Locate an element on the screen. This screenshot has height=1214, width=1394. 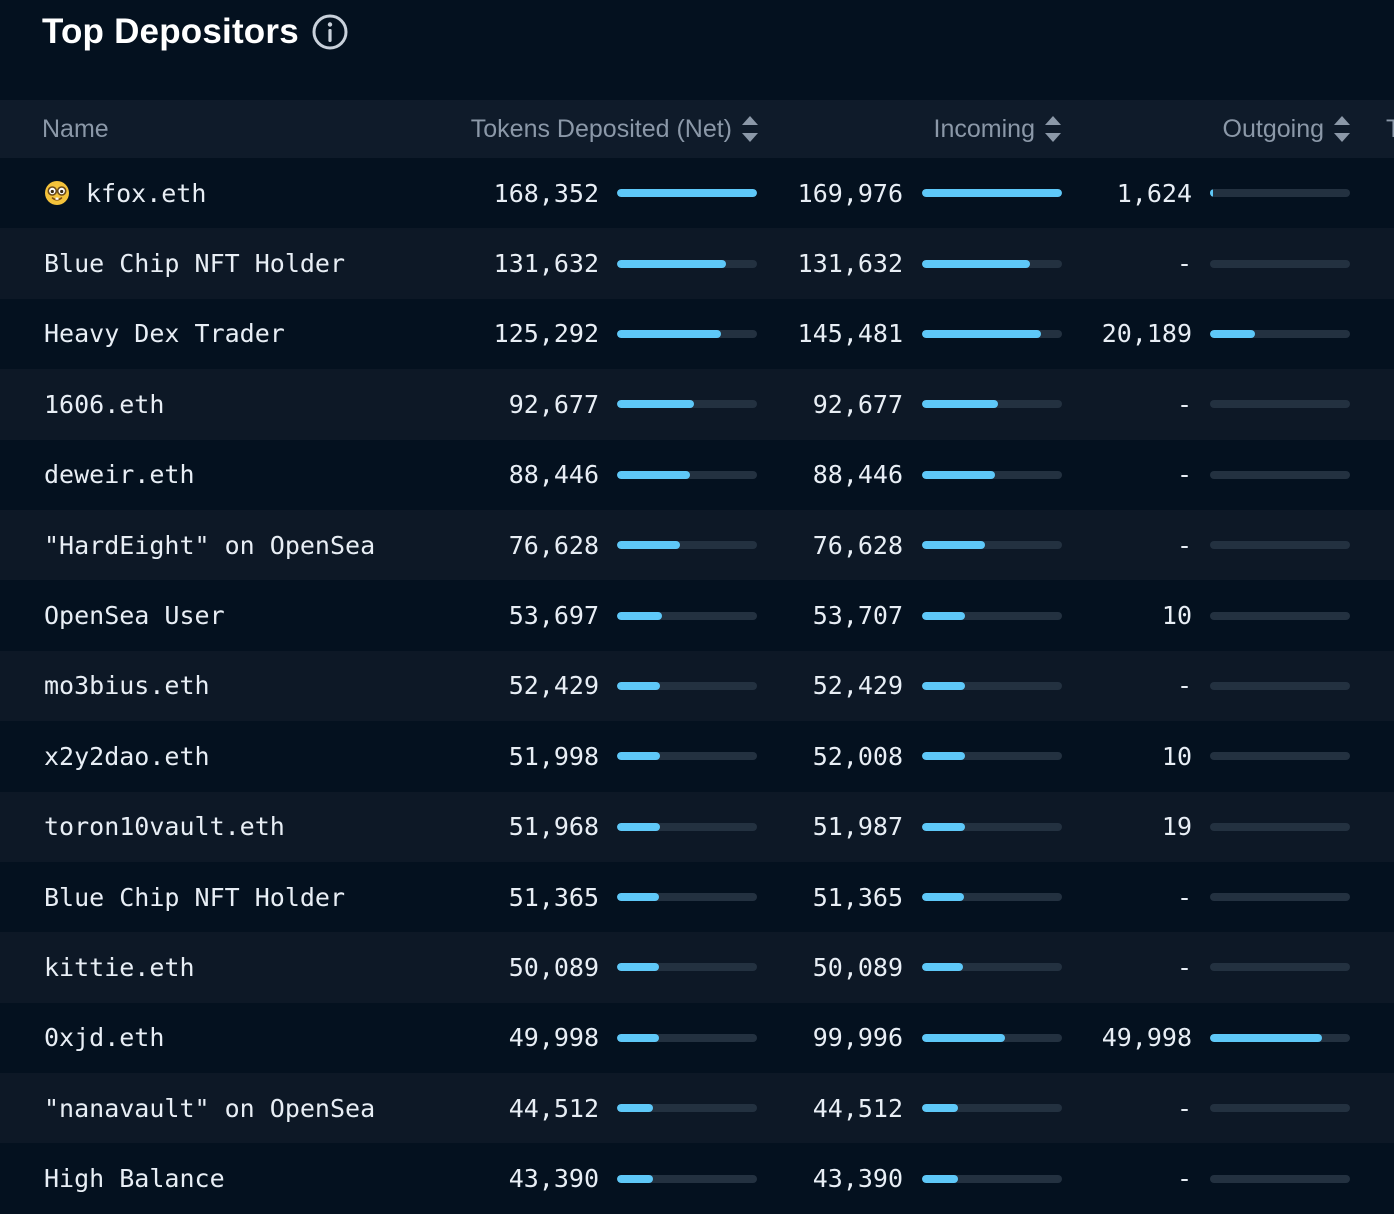
depositor-name: deweir.eth is located at coordinates (119, 475).